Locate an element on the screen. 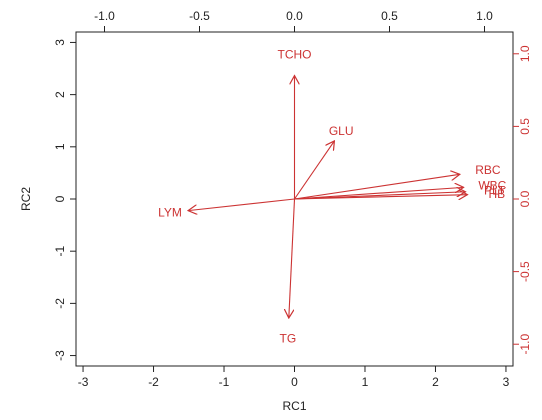  y-tick-label: 0 is located at coordinates (60, 198).